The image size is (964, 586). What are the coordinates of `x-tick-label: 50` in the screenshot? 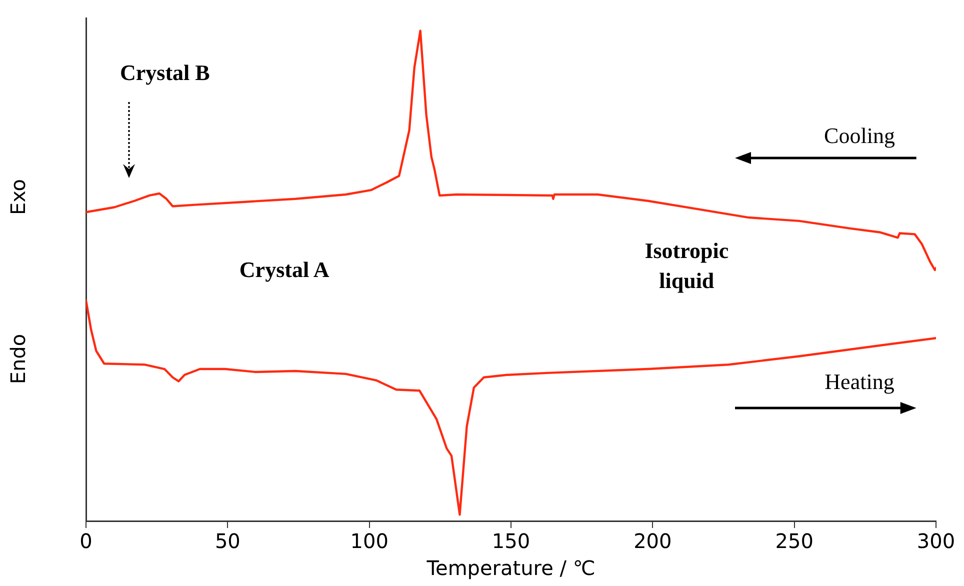 It's located at (227, 541).